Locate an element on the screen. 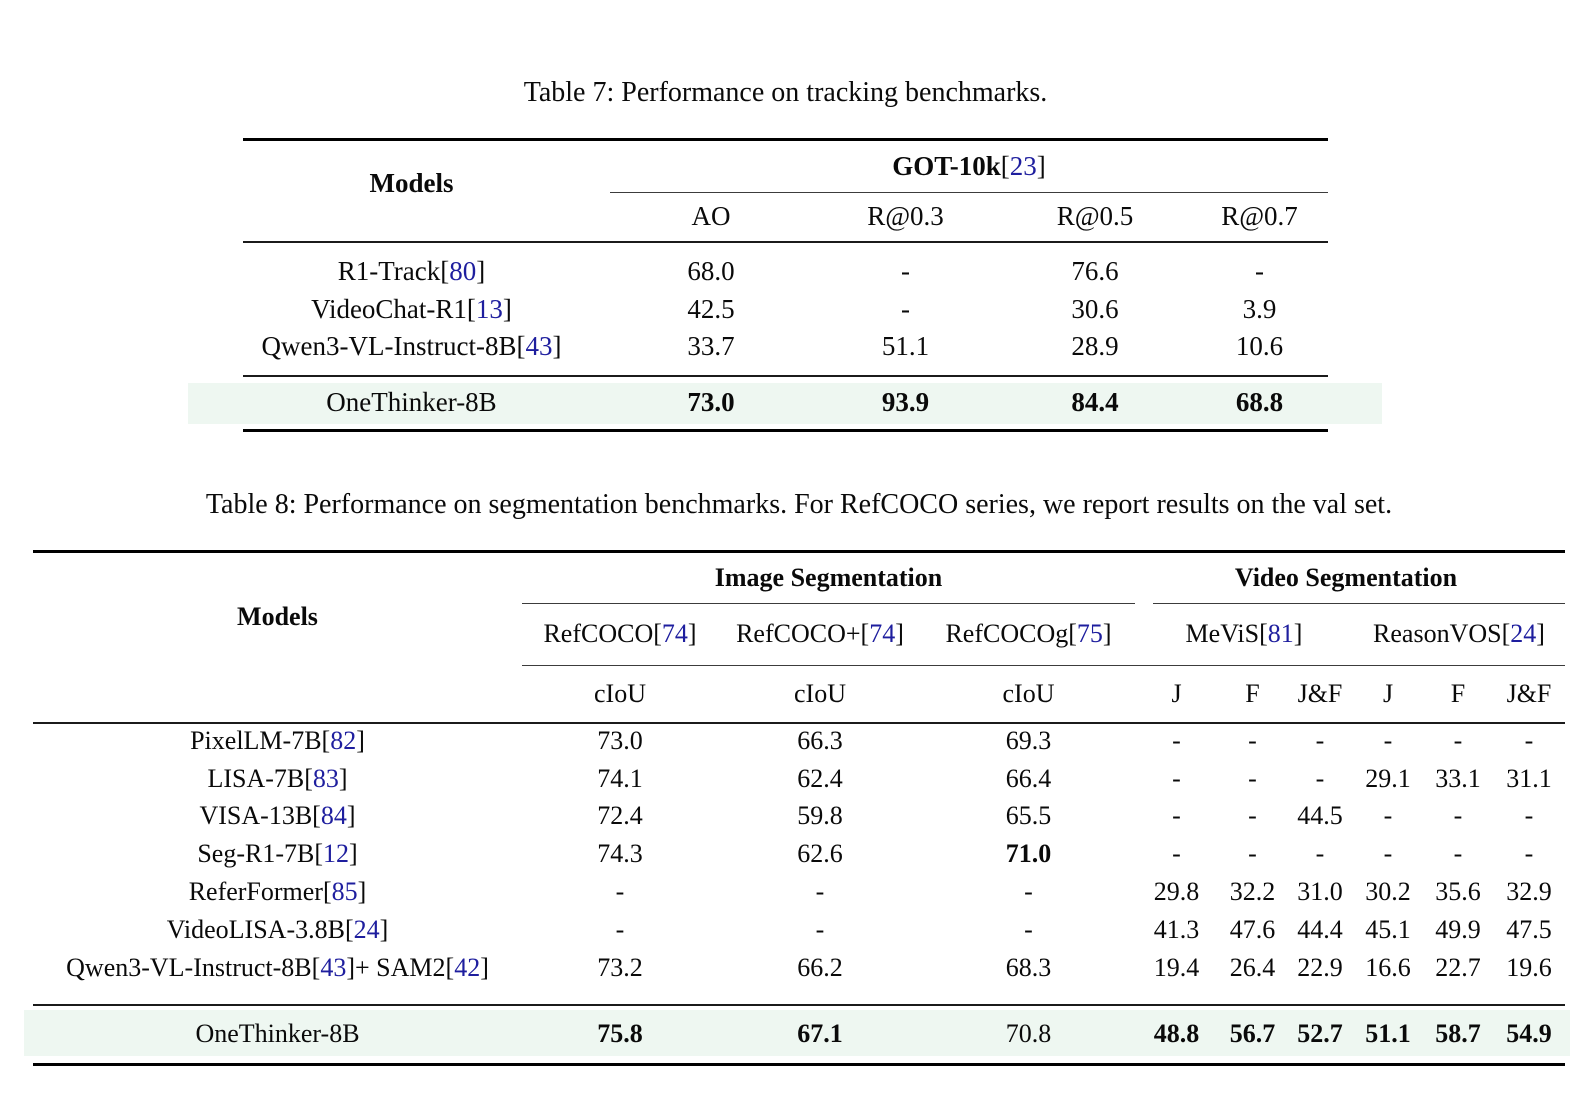 This screenshot has height=1102, width=1592. value-cell: 52.7 is located at coordinates (1320, 1033).